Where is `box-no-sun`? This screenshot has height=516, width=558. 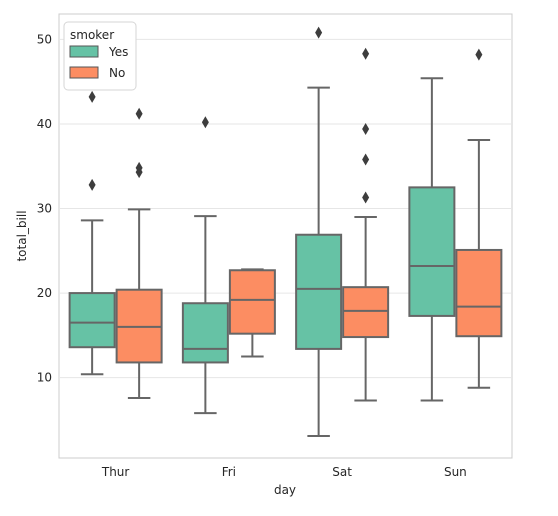
box-no-sun is located at coordinates (479, 218).